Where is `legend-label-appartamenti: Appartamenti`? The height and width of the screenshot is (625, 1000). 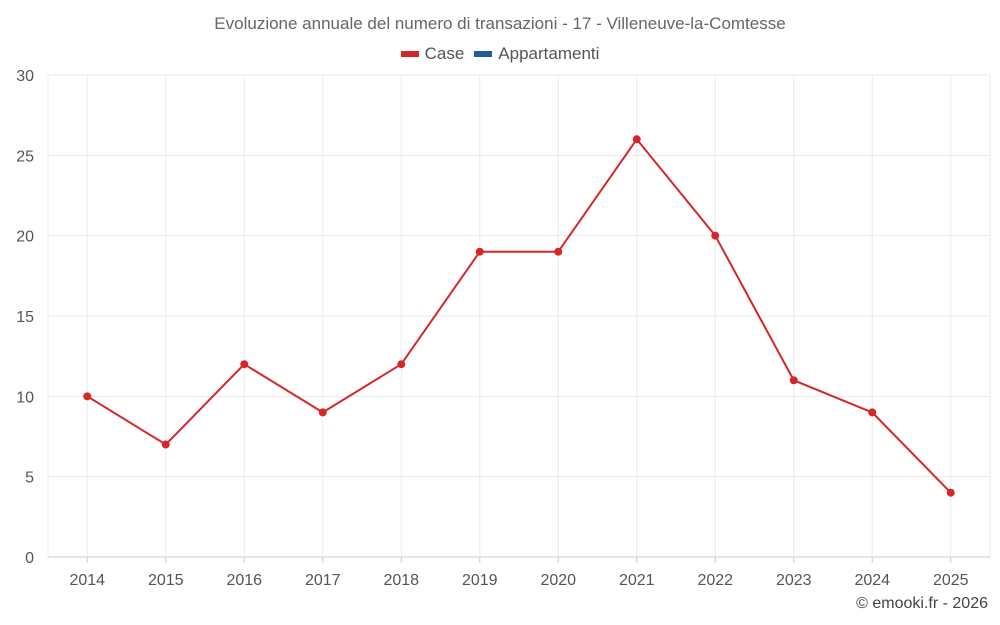
legend-label-appartamenti: Appartamenti is located at coordinates (549, 53).